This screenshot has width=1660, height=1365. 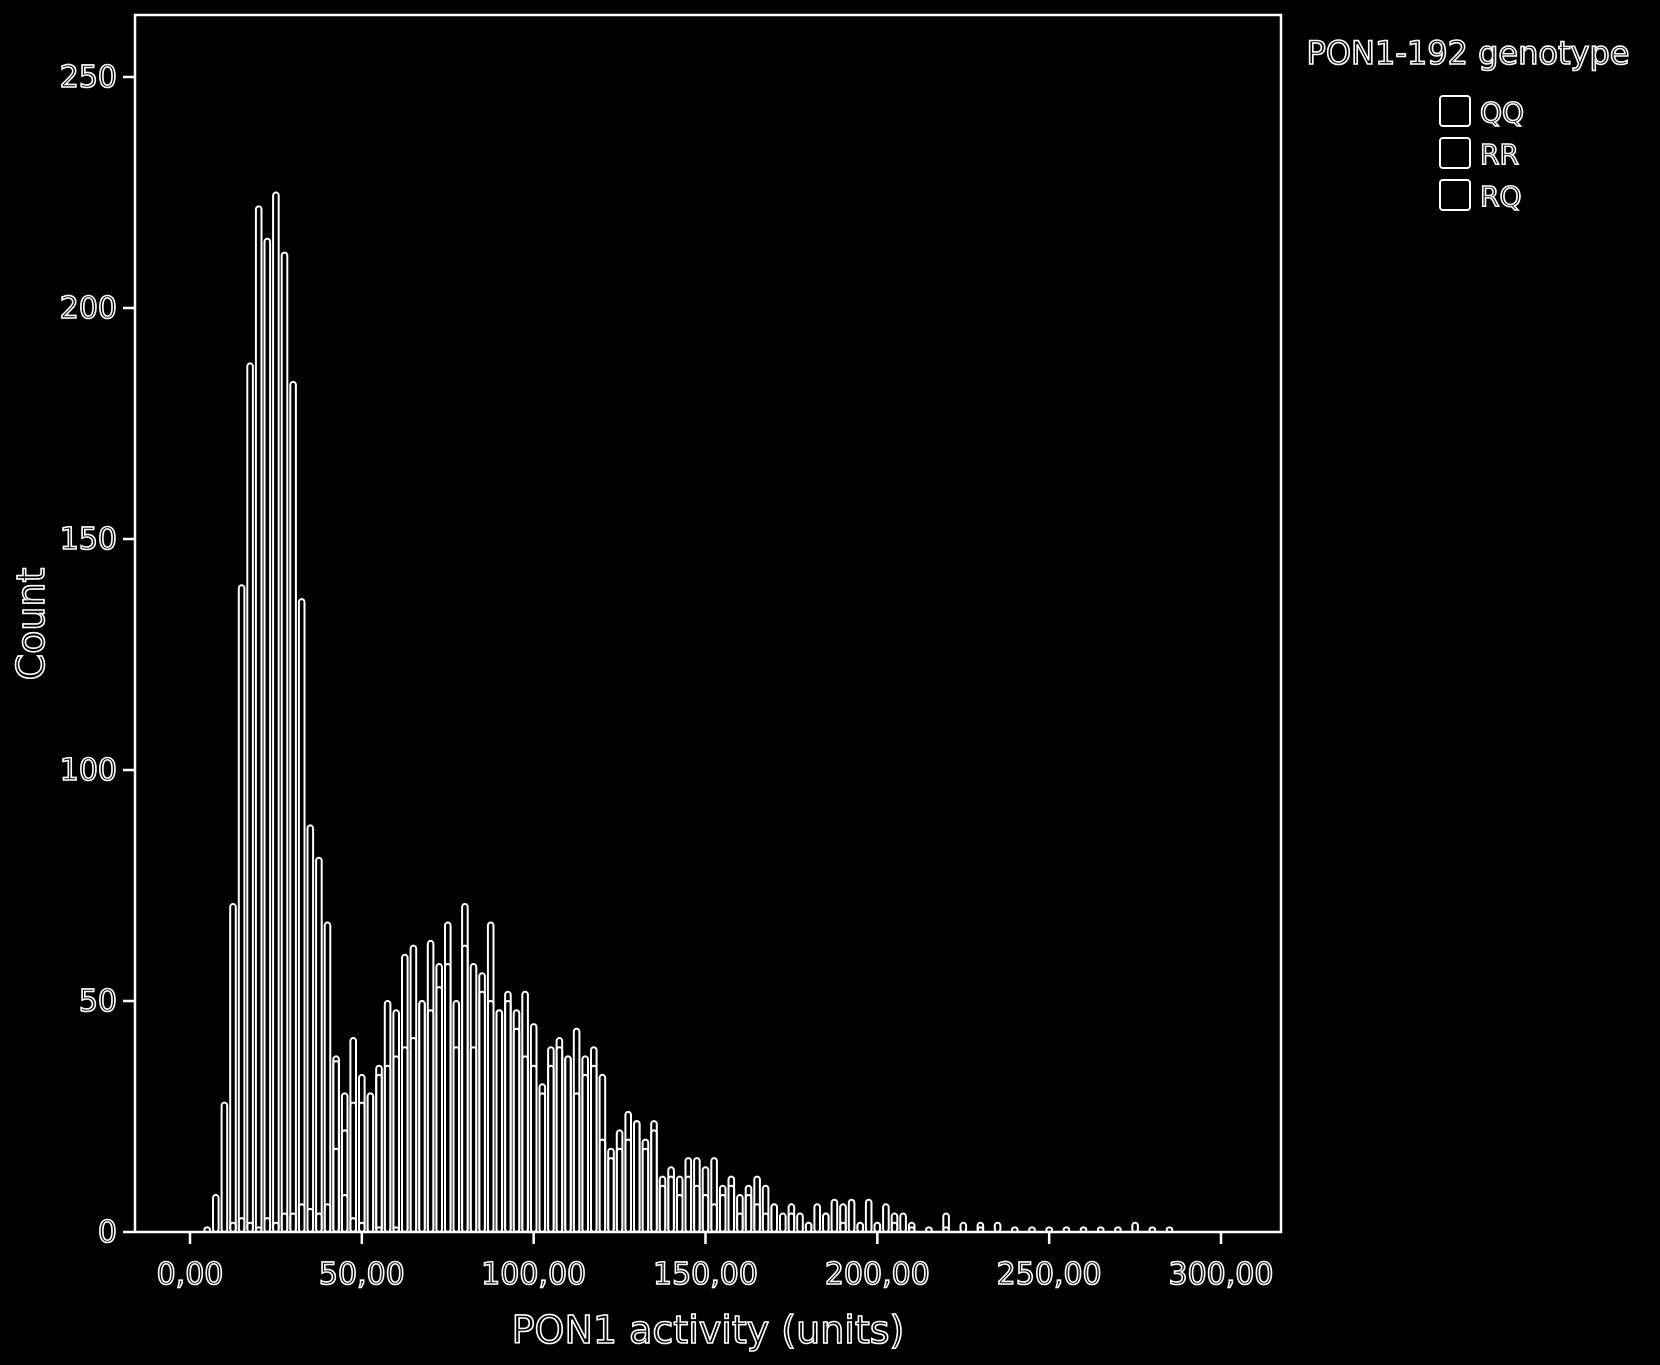 I want to click on x-axis-label: PON1 activity (units), so click(x=708, y=1330).